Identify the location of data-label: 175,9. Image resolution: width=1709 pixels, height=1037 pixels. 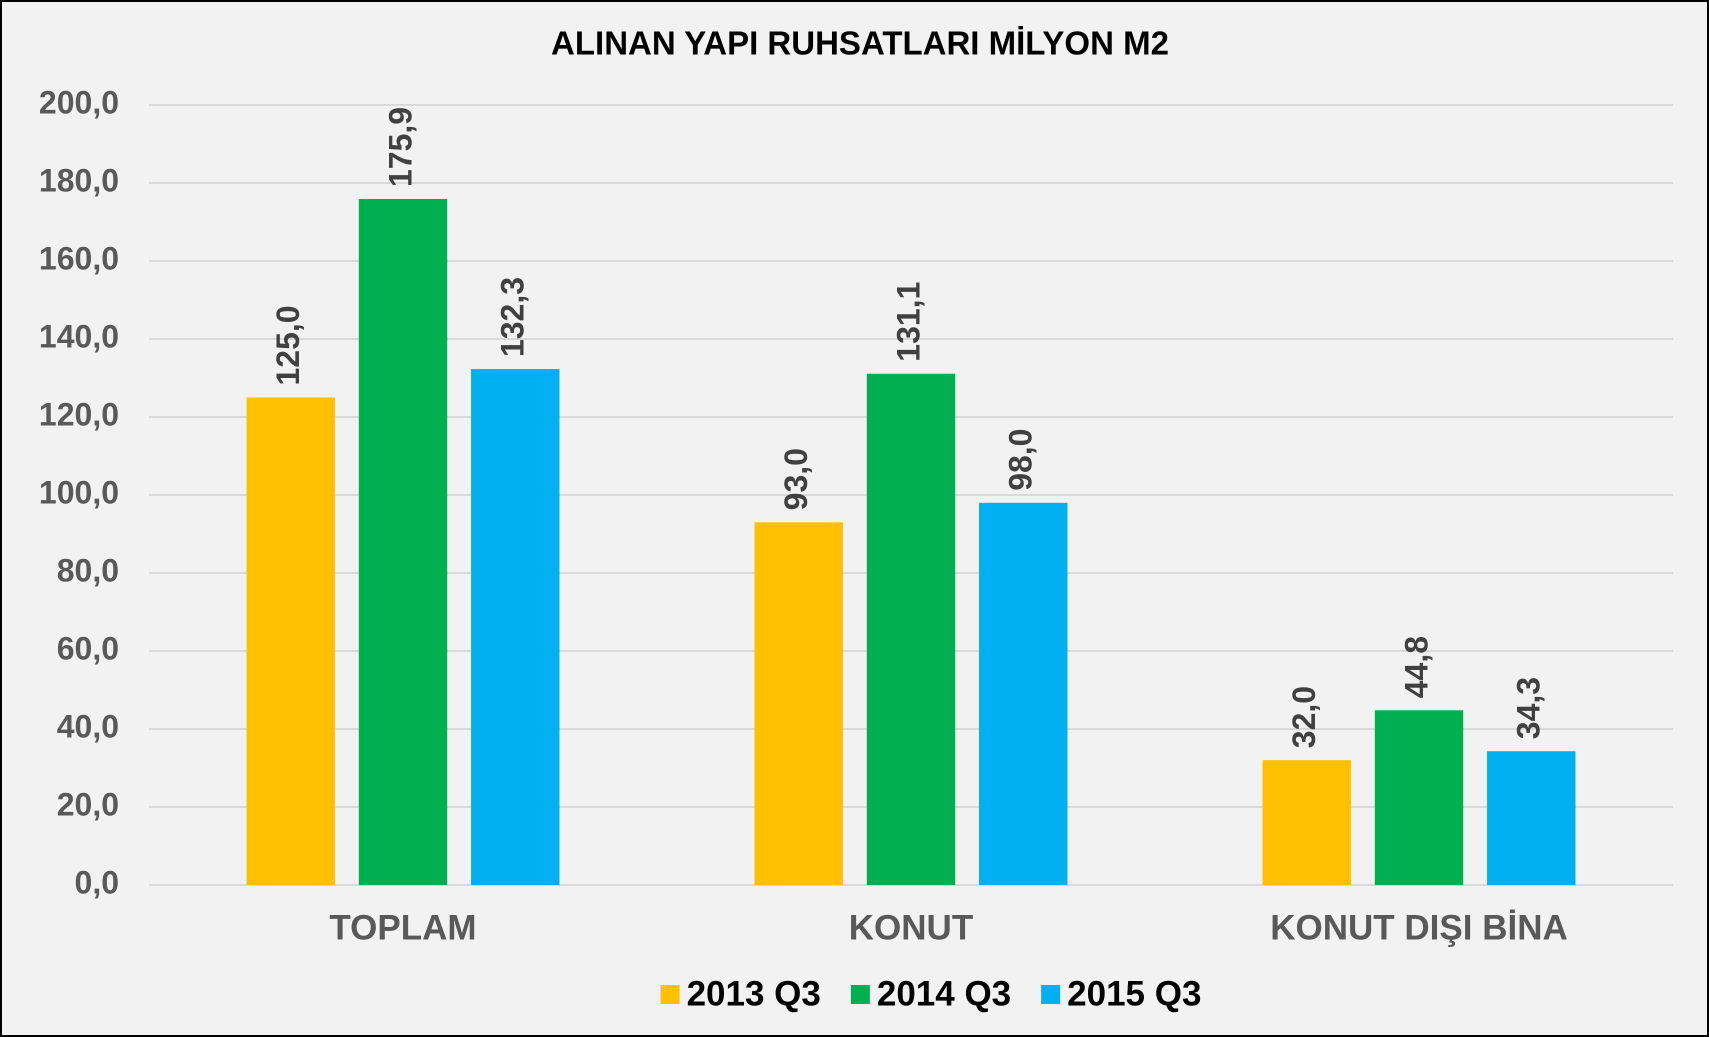
(400, 147).